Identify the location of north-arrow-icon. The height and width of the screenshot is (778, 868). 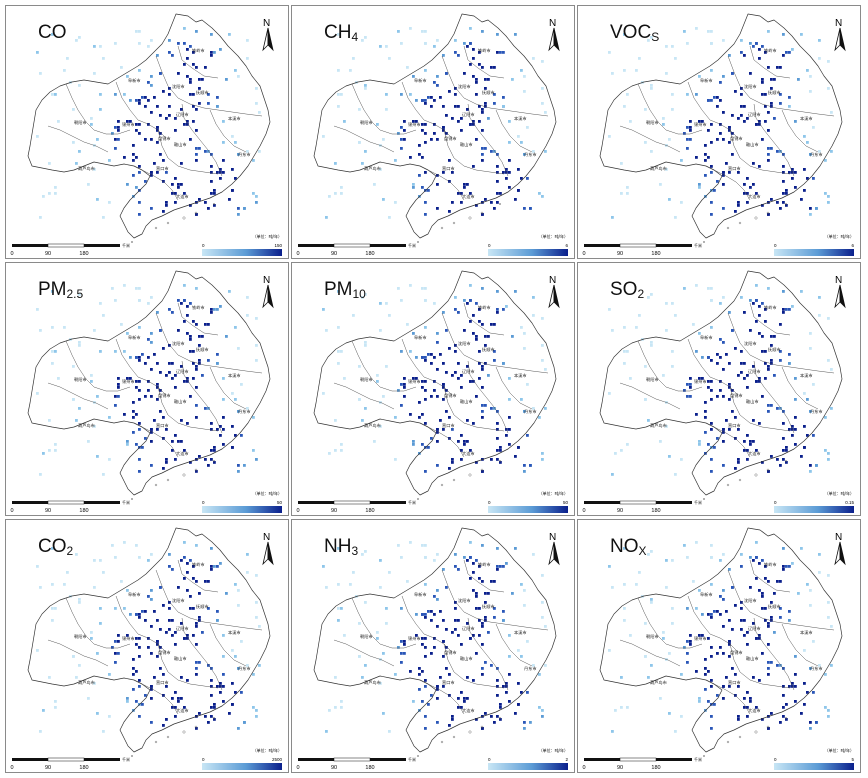
(554, 39).